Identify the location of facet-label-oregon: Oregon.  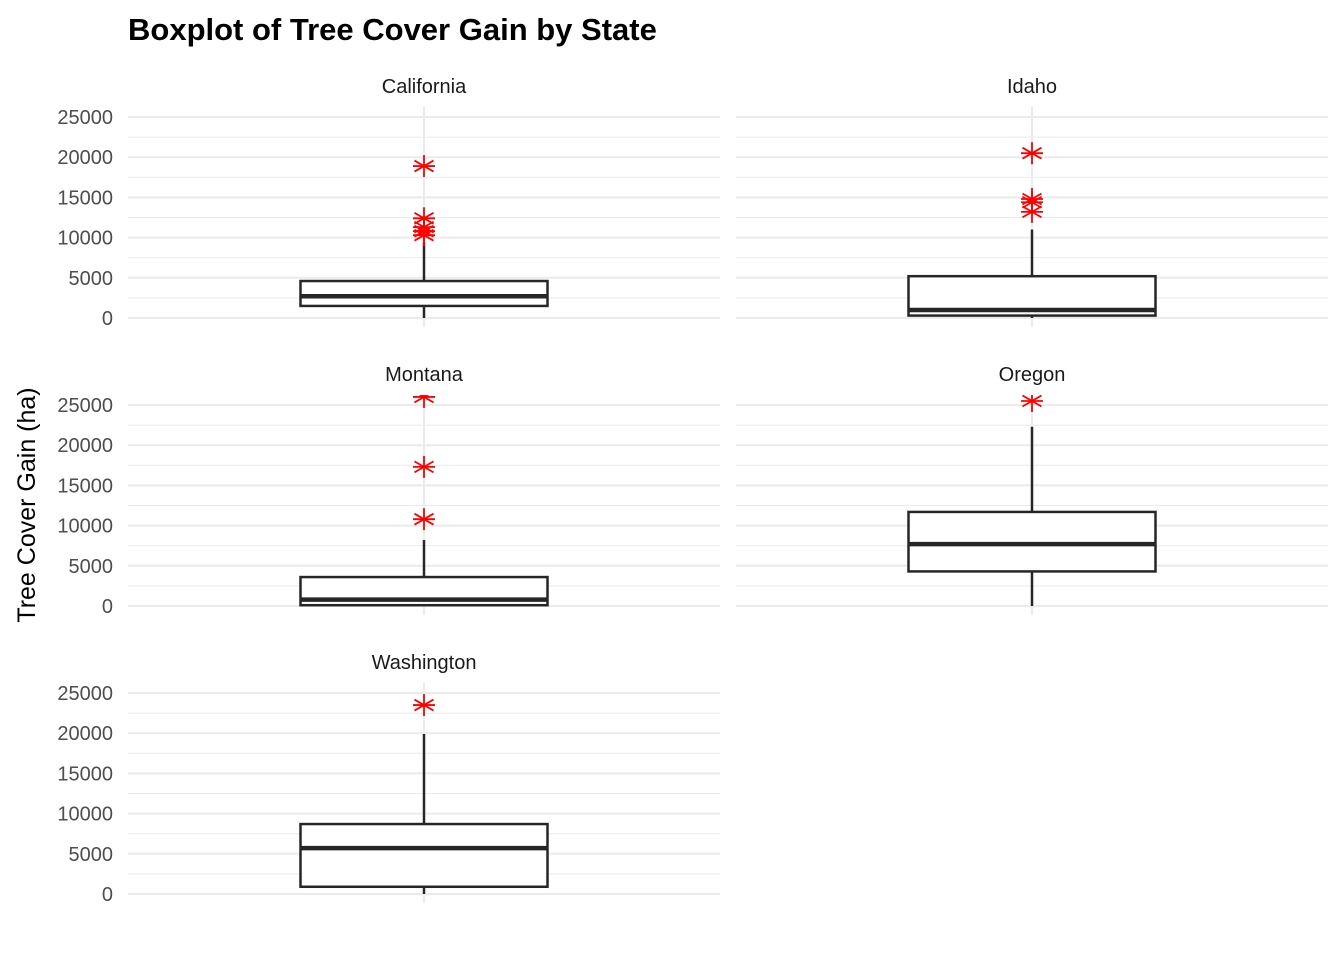
(1032, 375).